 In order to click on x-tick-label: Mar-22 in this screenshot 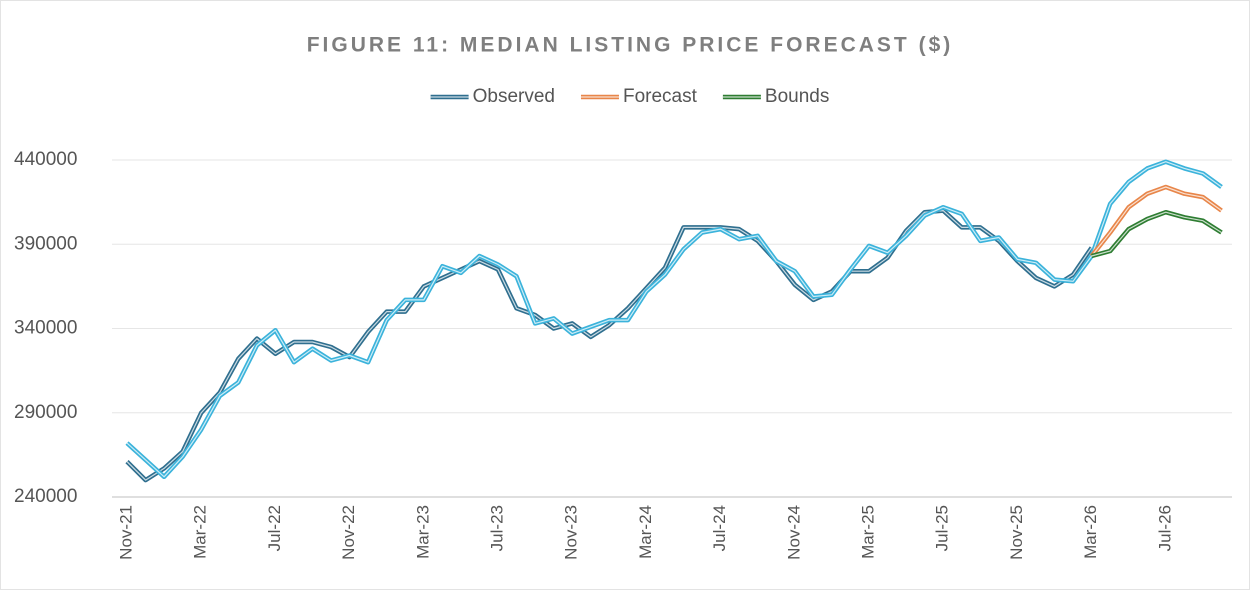, I will do `click(200, 532)`.